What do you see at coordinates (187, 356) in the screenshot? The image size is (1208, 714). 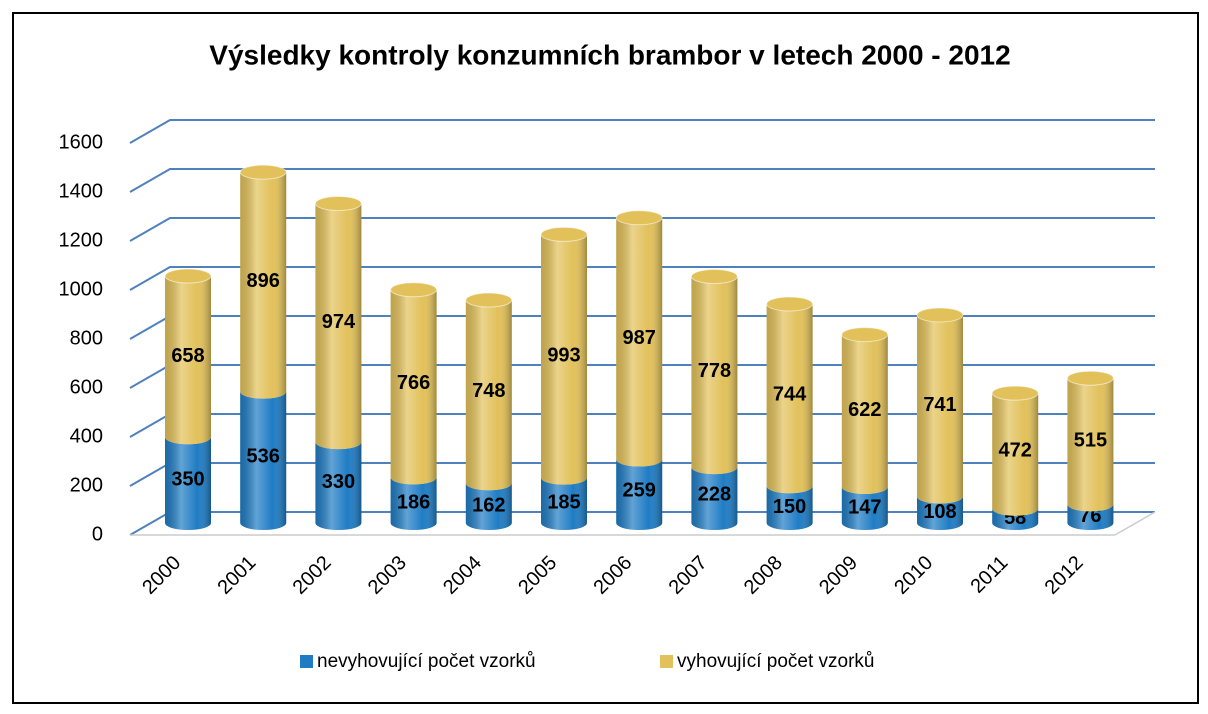 I see `data-label: 658` at bounding box center [187, 356].